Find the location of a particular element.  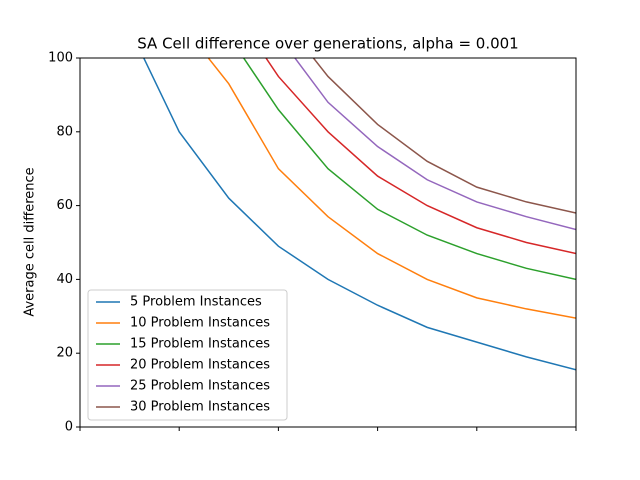

series-line is located at coordinates (444, 136).